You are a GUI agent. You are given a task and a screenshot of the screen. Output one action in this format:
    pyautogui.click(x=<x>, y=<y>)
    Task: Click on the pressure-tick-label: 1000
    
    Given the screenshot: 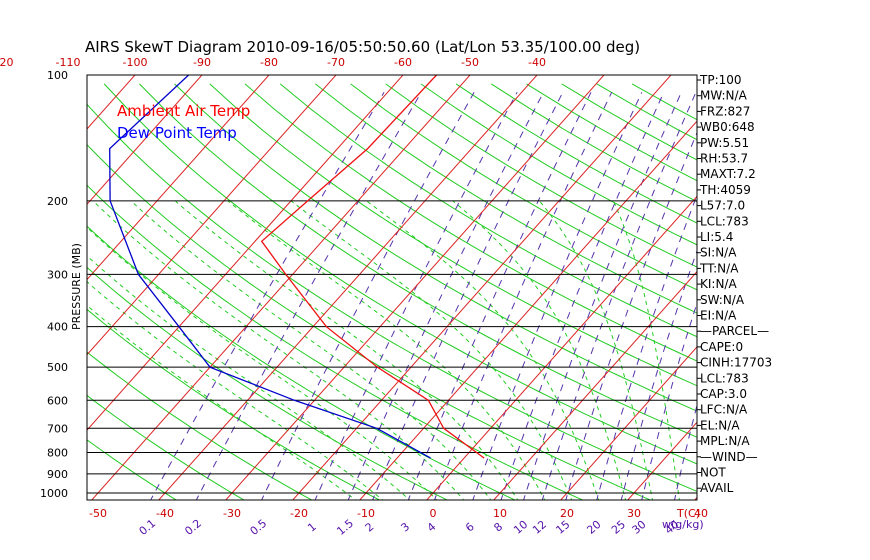 What is the action you would take?
    pyautogui.click(x=54, y=493)
    